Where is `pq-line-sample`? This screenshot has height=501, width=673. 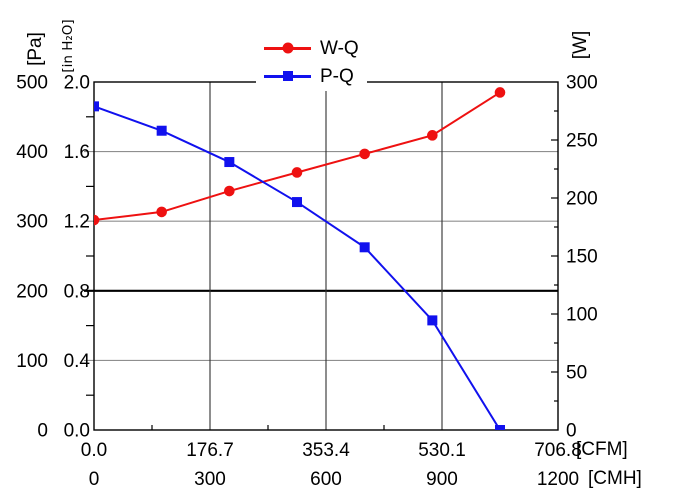 pq-line-sample is located at coordinates (287, 76).